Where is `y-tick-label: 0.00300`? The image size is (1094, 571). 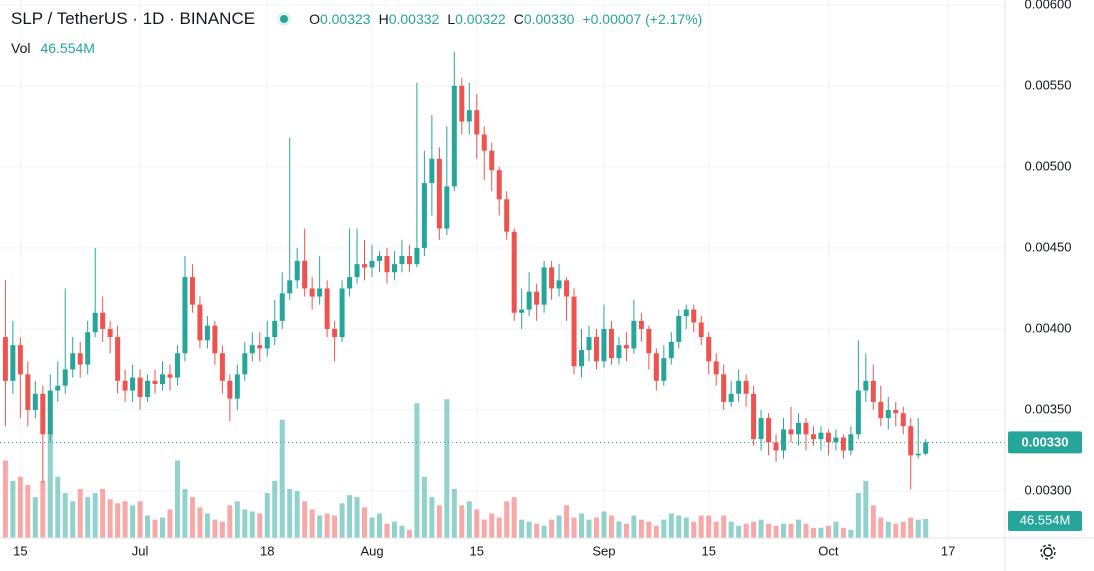 y-tick-label: 0.00300 is located at coordinates (1048, 489).